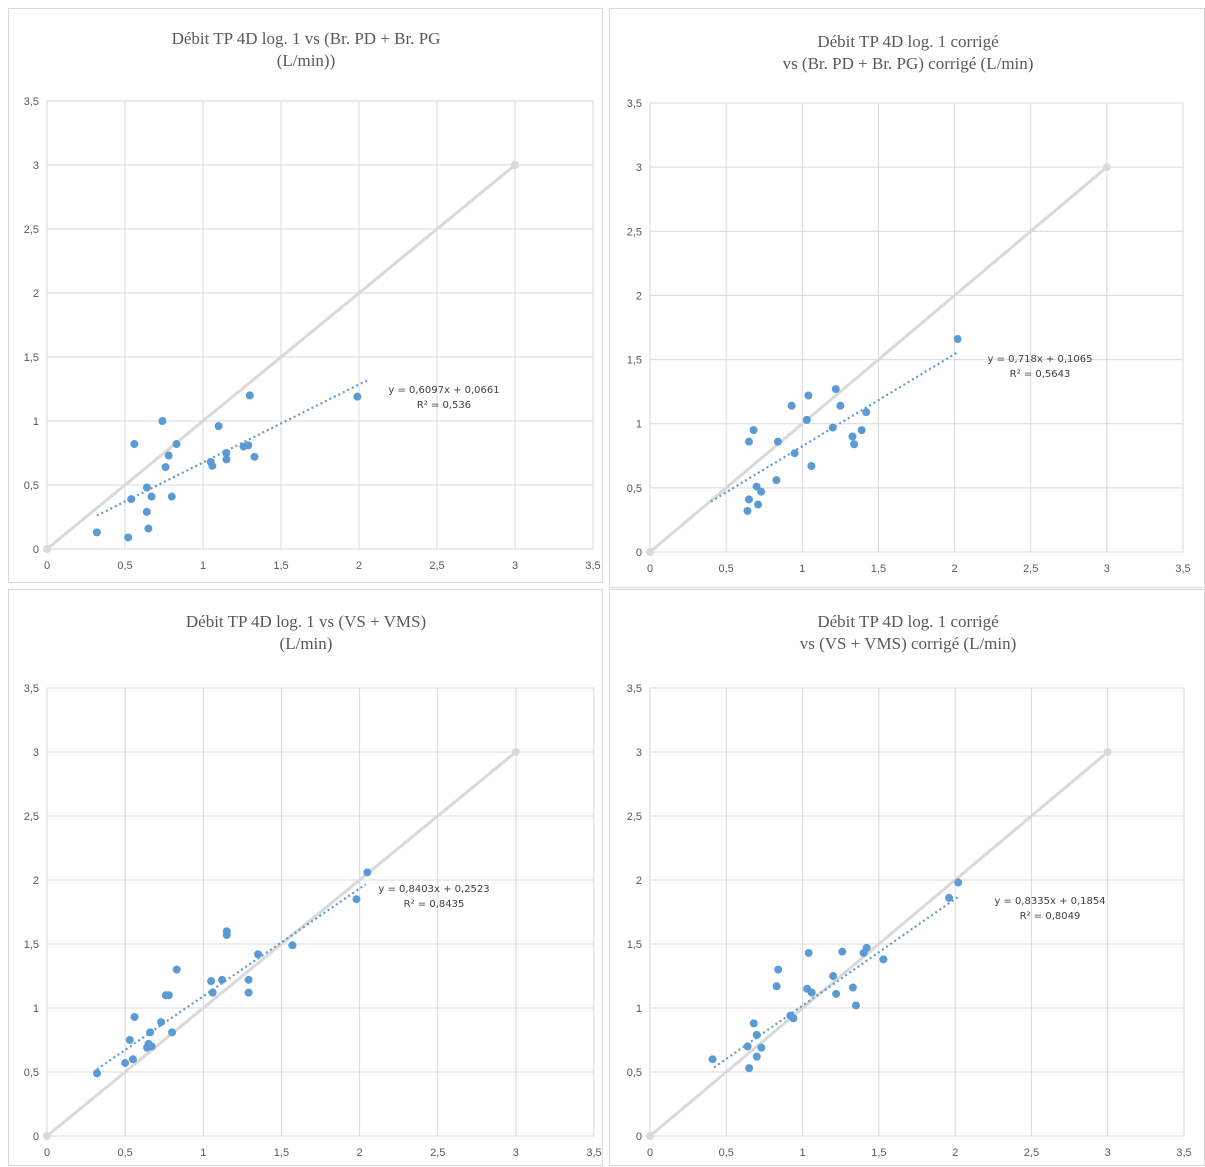  What do you see at coordinates (436, 566) in the screenshot?
I see `x-tick-label: 2,5` at bounding box center [436, 566].